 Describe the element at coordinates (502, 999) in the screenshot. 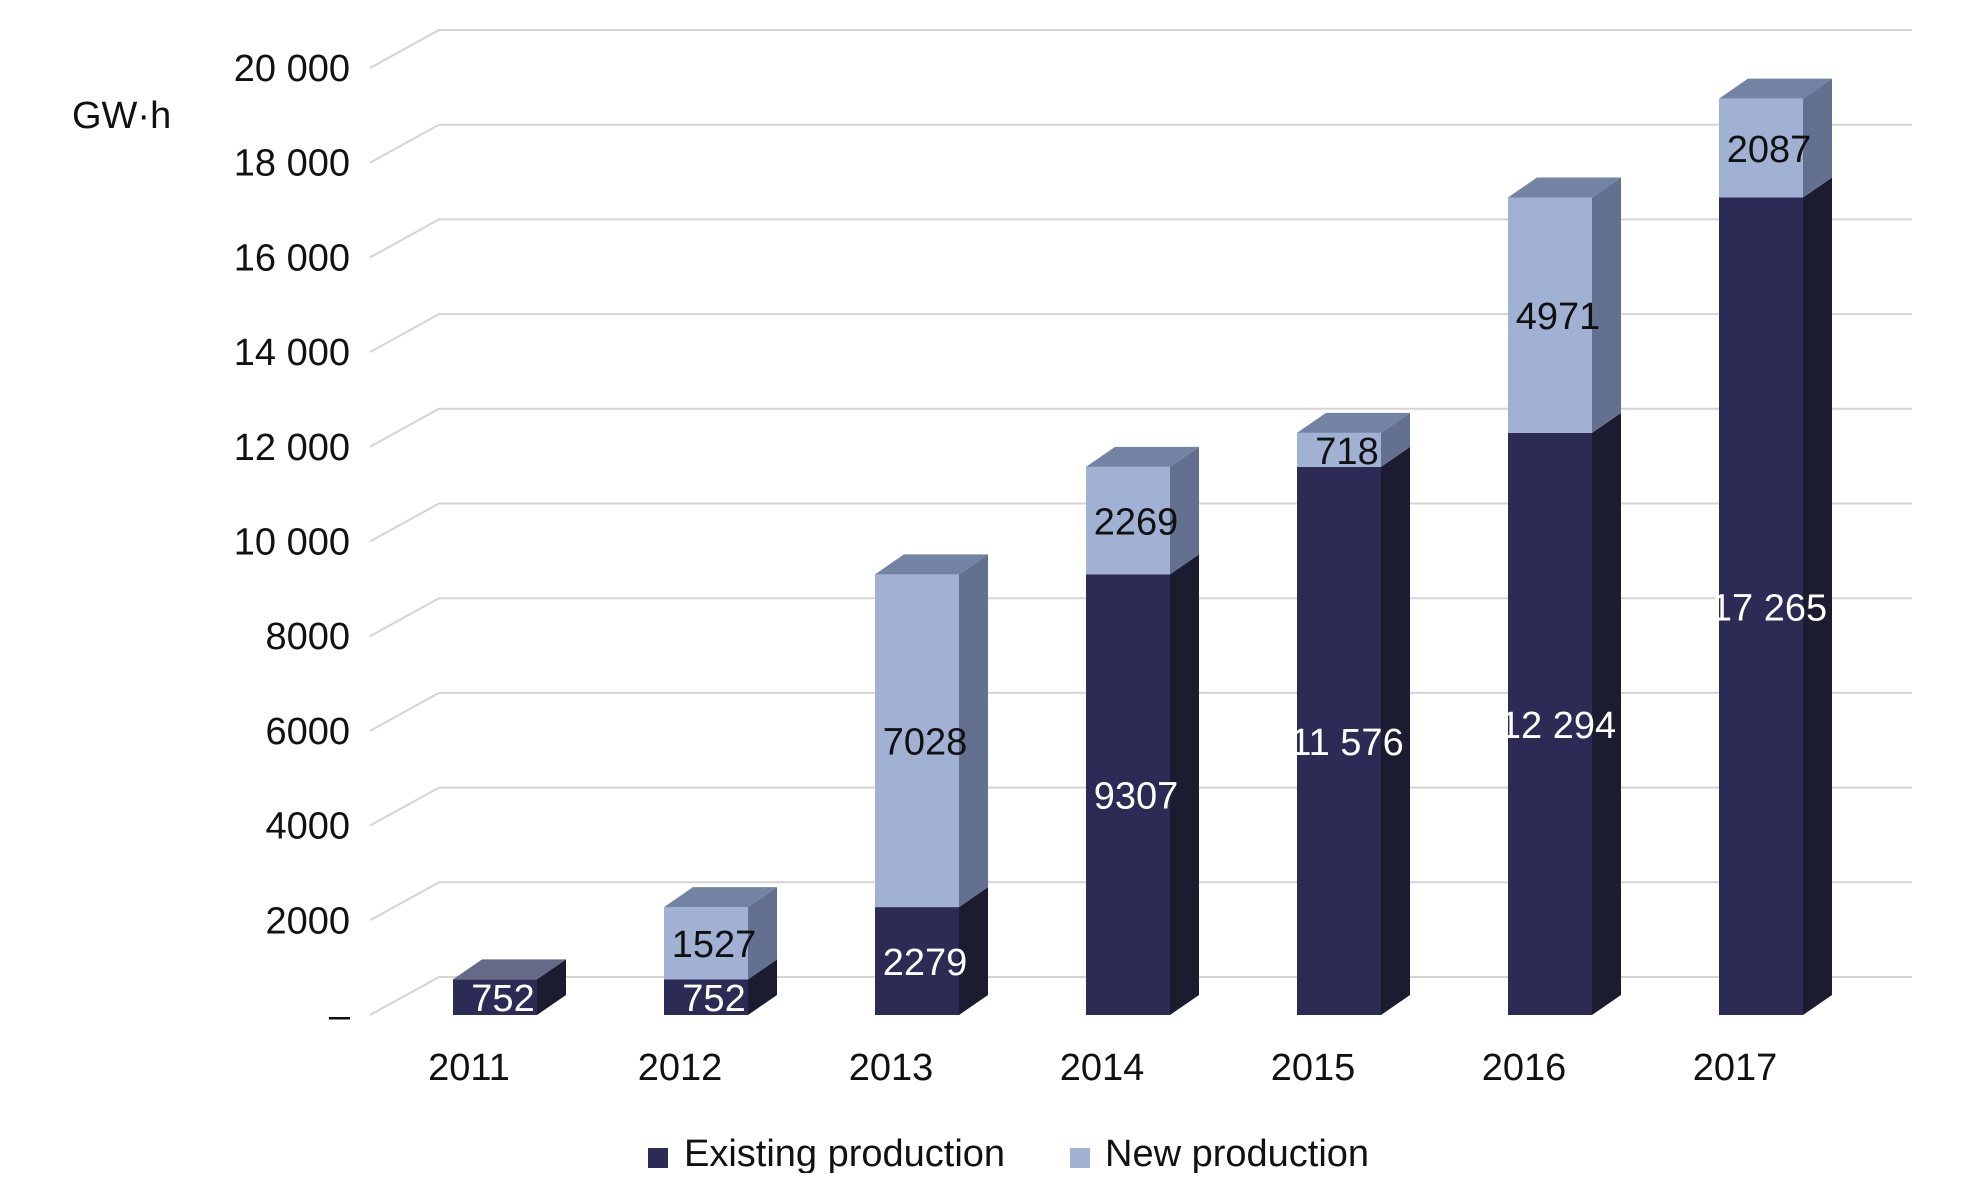

I see `data-label-2011-existing: 752` at that location.